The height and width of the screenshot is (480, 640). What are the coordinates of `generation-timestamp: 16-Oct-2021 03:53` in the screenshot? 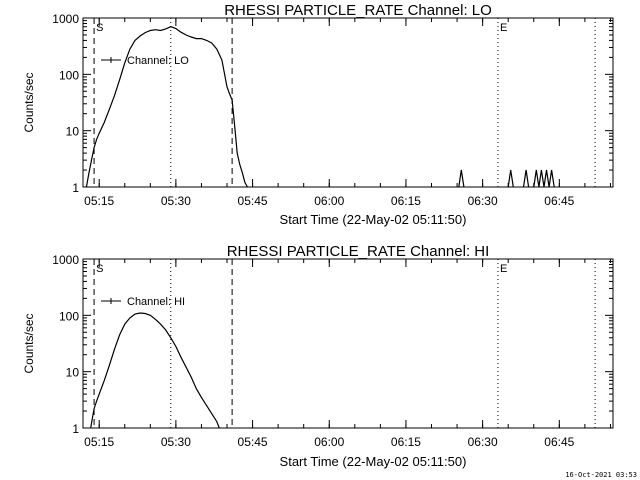 It's located at (601, 475).